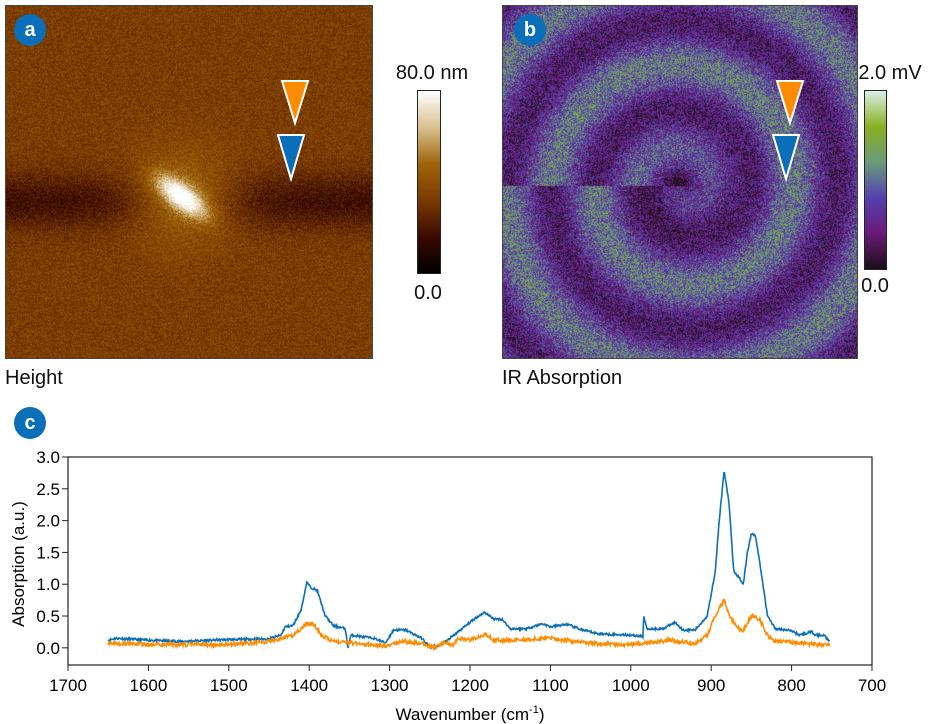 The height and width of the screenshot is (724, 950). Describe the element at coordinates (631, 685) in the screenshot. I see `x-tick-label: 1000` at that location.